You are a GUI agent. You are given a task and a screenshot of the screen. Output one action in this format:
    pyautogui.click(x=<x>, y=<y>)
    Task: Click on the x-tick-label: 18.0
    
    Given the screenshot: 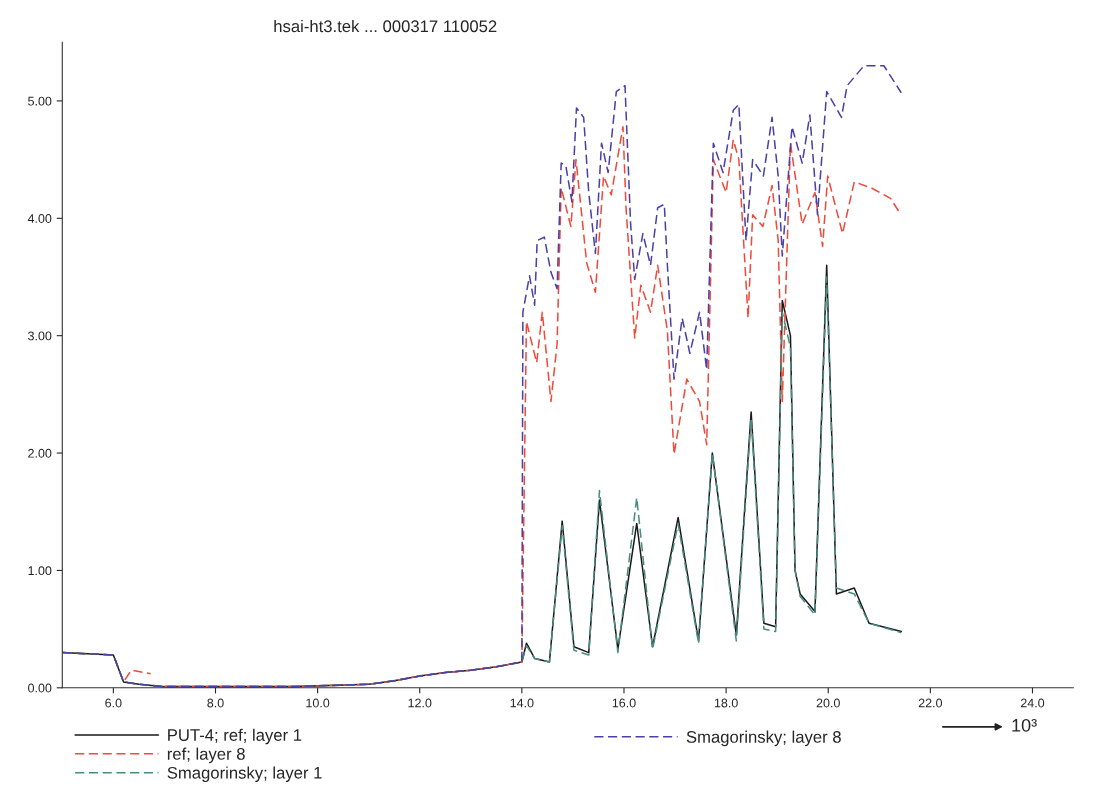 What is the action you would take?
    pyautogui.click(x=726, y=703)
    